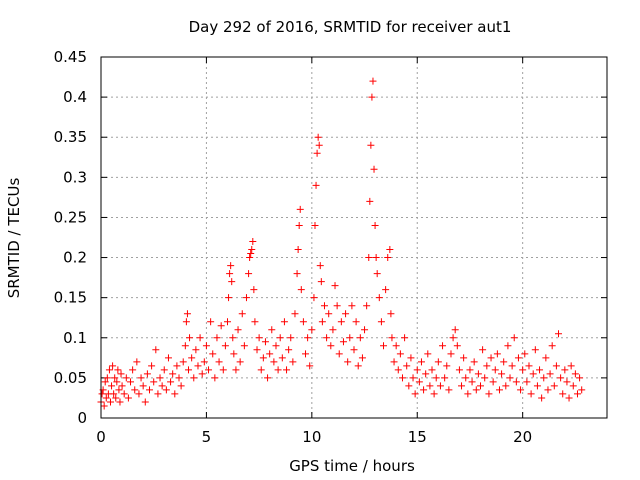 This screenshot has width=640, height=480. What do you see at coordinates (352, 466) in the screenshot?
I see `x-axis-label: GPS time / hours` at bounding box center [352, 466].